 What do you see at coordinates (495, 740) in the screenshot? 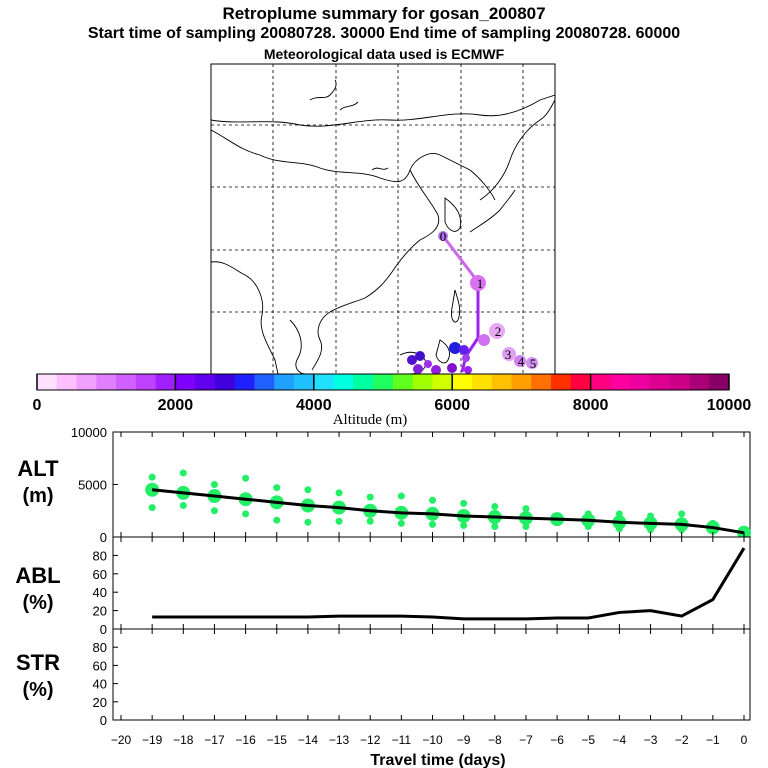
I see `x-tick-label: −8` at bounding box center [495, 740].